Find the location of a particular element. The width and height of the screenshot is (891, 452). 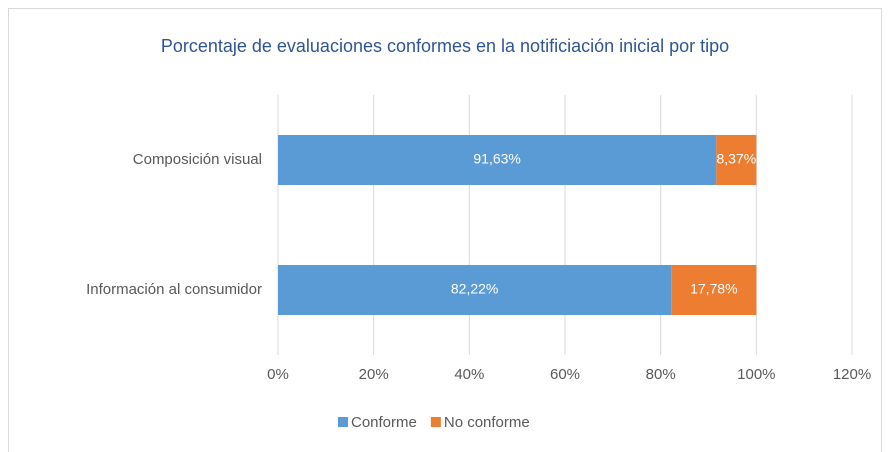

x-tick-label: 20% is located at coordinates (374, 374).